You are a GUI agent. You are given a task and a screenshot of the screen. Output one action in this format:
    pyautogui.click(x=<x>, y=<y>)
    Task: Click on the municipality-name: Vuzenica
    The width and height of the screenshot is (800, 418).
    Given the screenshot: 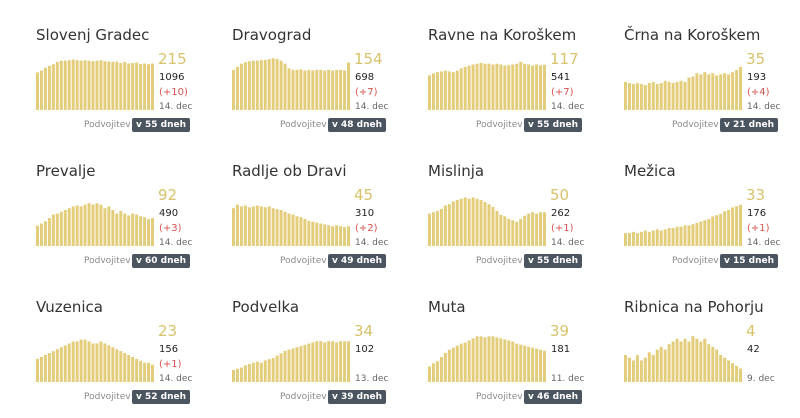 What is the action you would take?
    pyautogui.click(x=69, y=307)
    